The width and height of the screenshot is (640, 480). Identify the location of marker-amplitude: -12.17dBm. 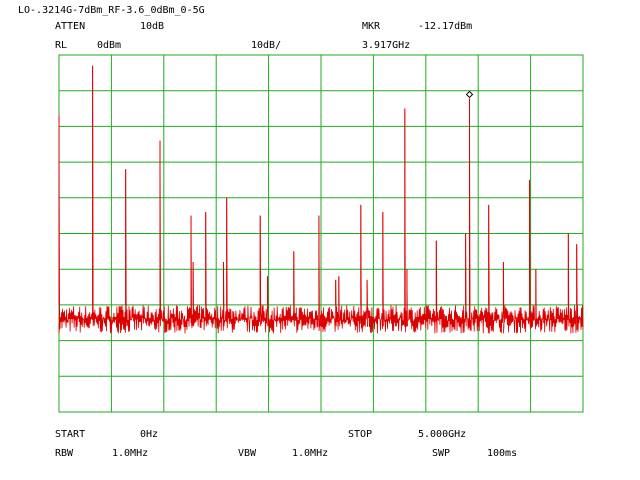
(445, 26).